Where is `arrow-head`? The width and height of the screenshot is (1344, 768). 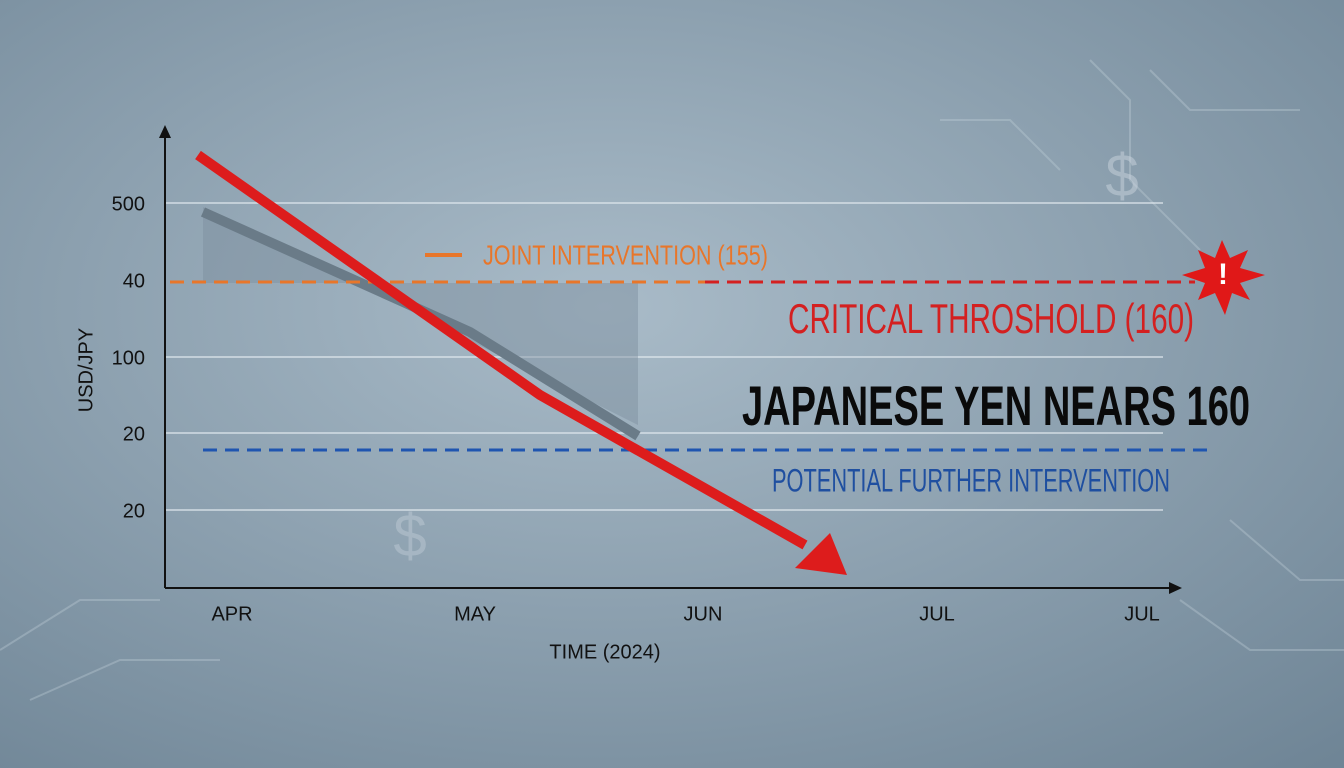
arrow-head is located at coordinates (821, 554).